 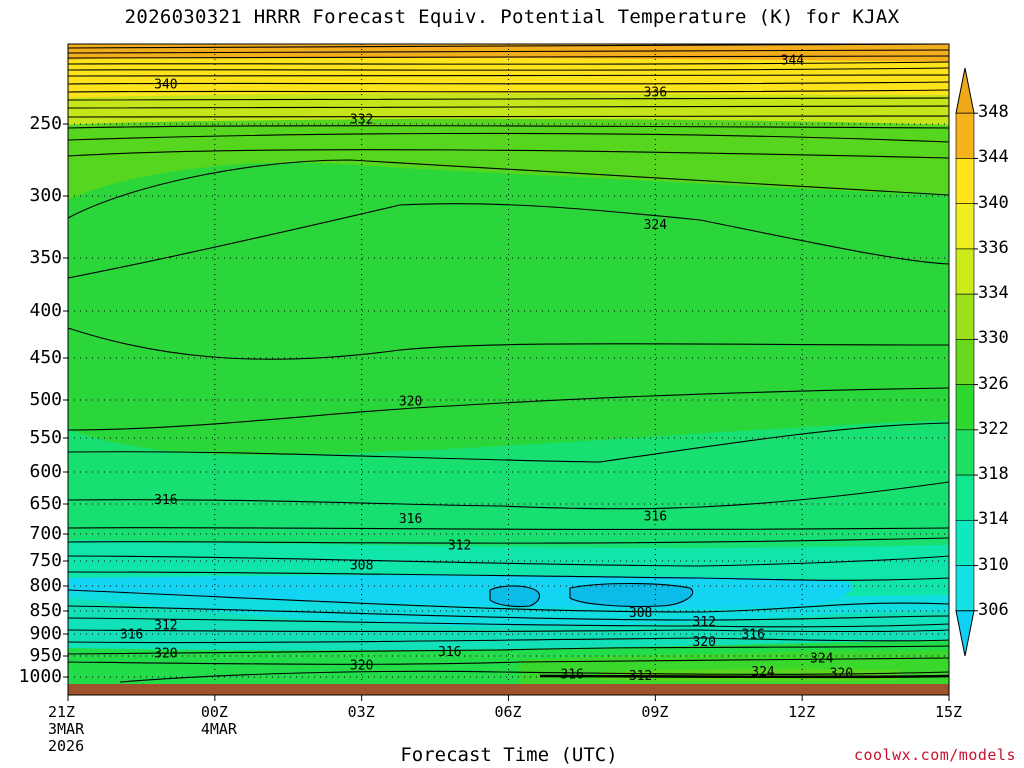 I want to click on x-tick-label: 00Z 4MAR, so click(x=218, y=720).